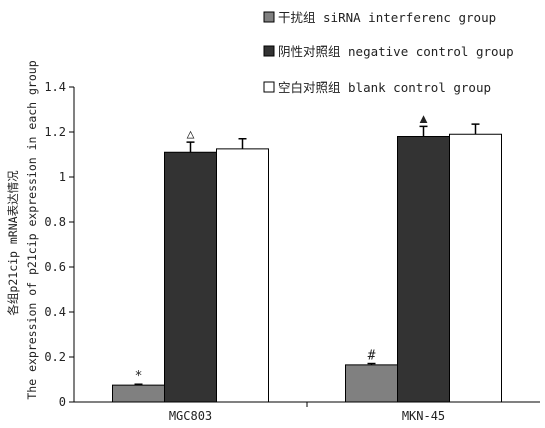  I want to click on significance-mark: △, so click(191, 134).